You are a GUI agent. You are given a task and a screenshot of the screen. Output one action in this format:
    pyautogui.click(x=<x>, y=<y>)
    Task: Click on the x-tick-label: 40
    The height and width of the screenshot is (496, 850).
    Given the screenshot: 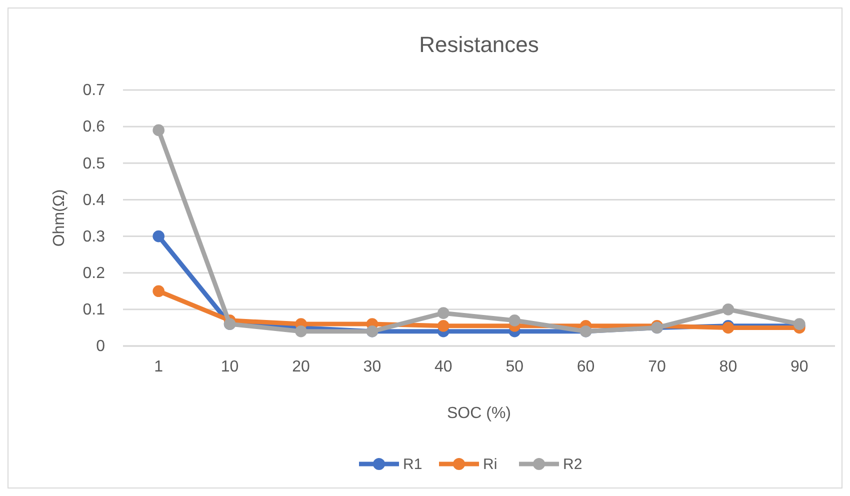 What is the action you would take?
    pyautogui.click(x=443, y=367)
    